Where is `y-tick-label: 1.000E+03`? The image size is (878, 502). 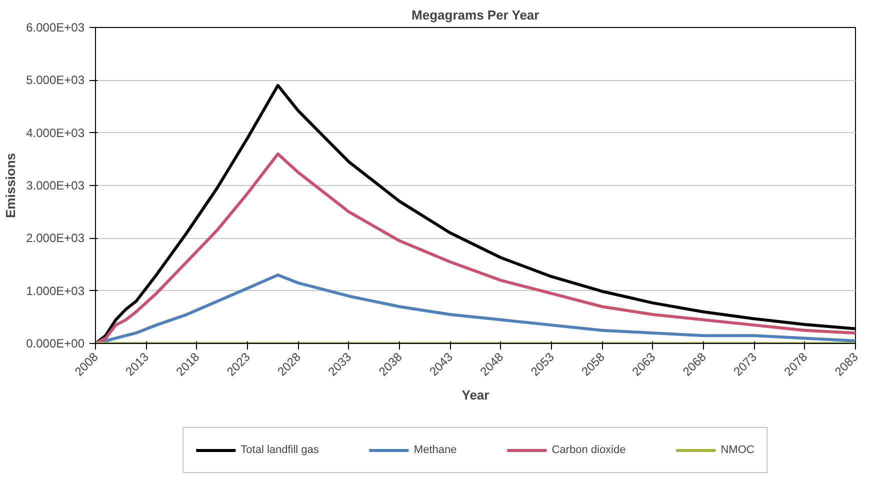
y-tick-label: 1.000E+03 is located at coordinates (55, 291).